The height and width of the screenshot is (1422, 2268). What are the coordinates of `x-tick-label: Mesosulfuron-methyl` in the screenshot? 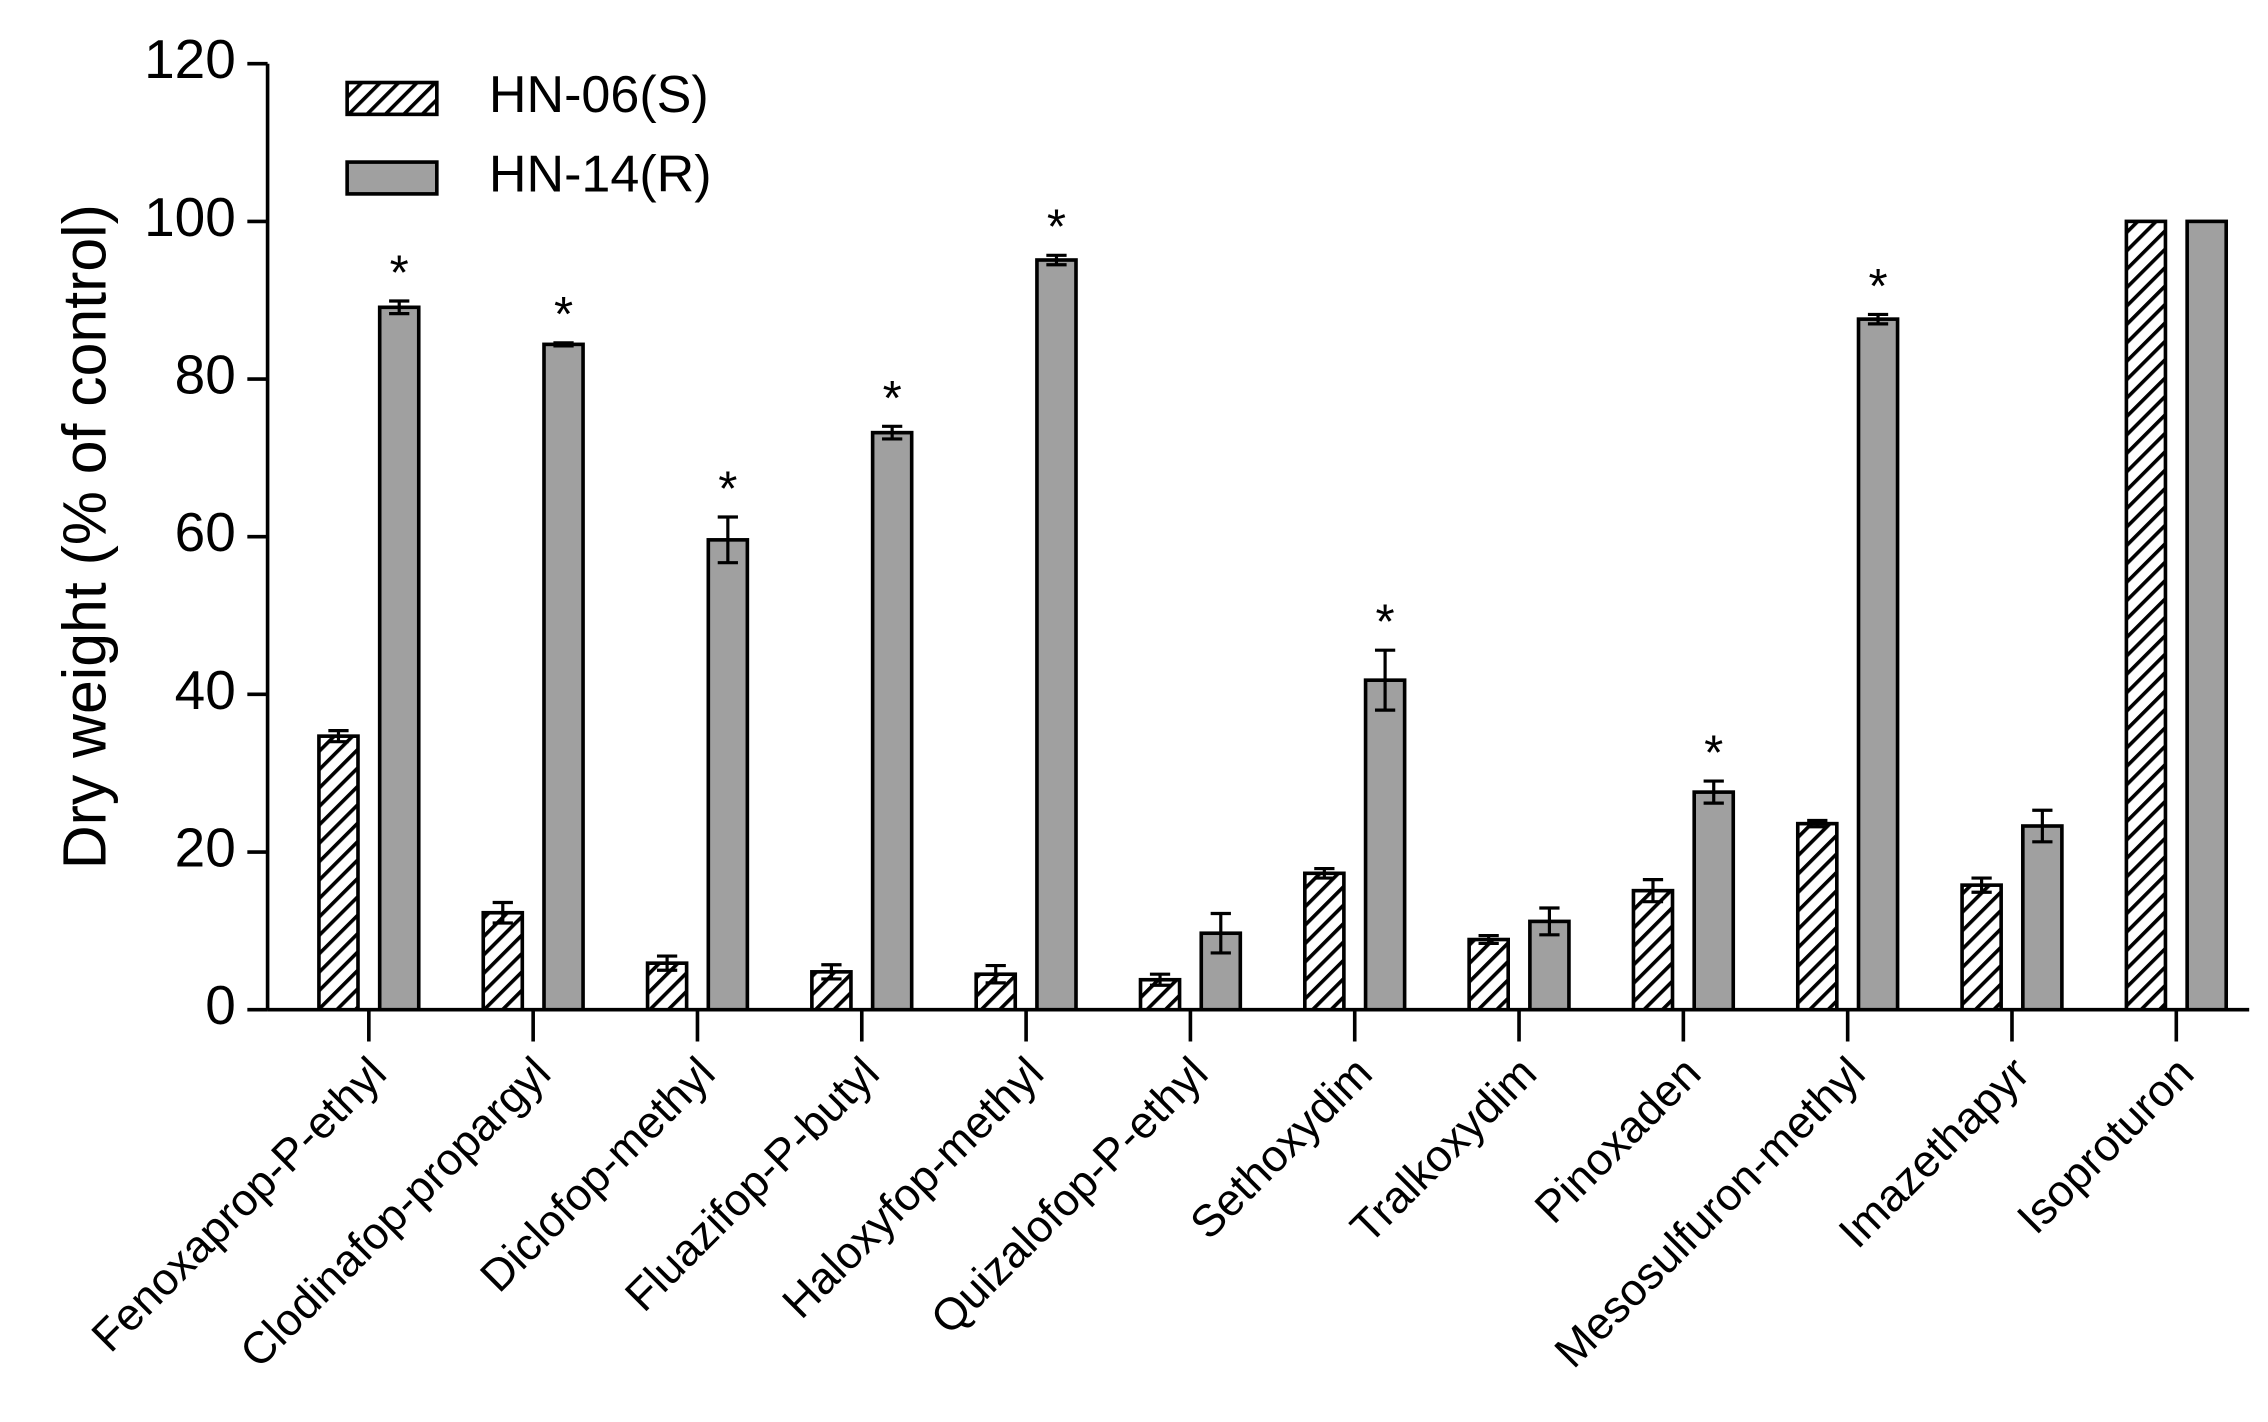 It's located at (1709, 1212).